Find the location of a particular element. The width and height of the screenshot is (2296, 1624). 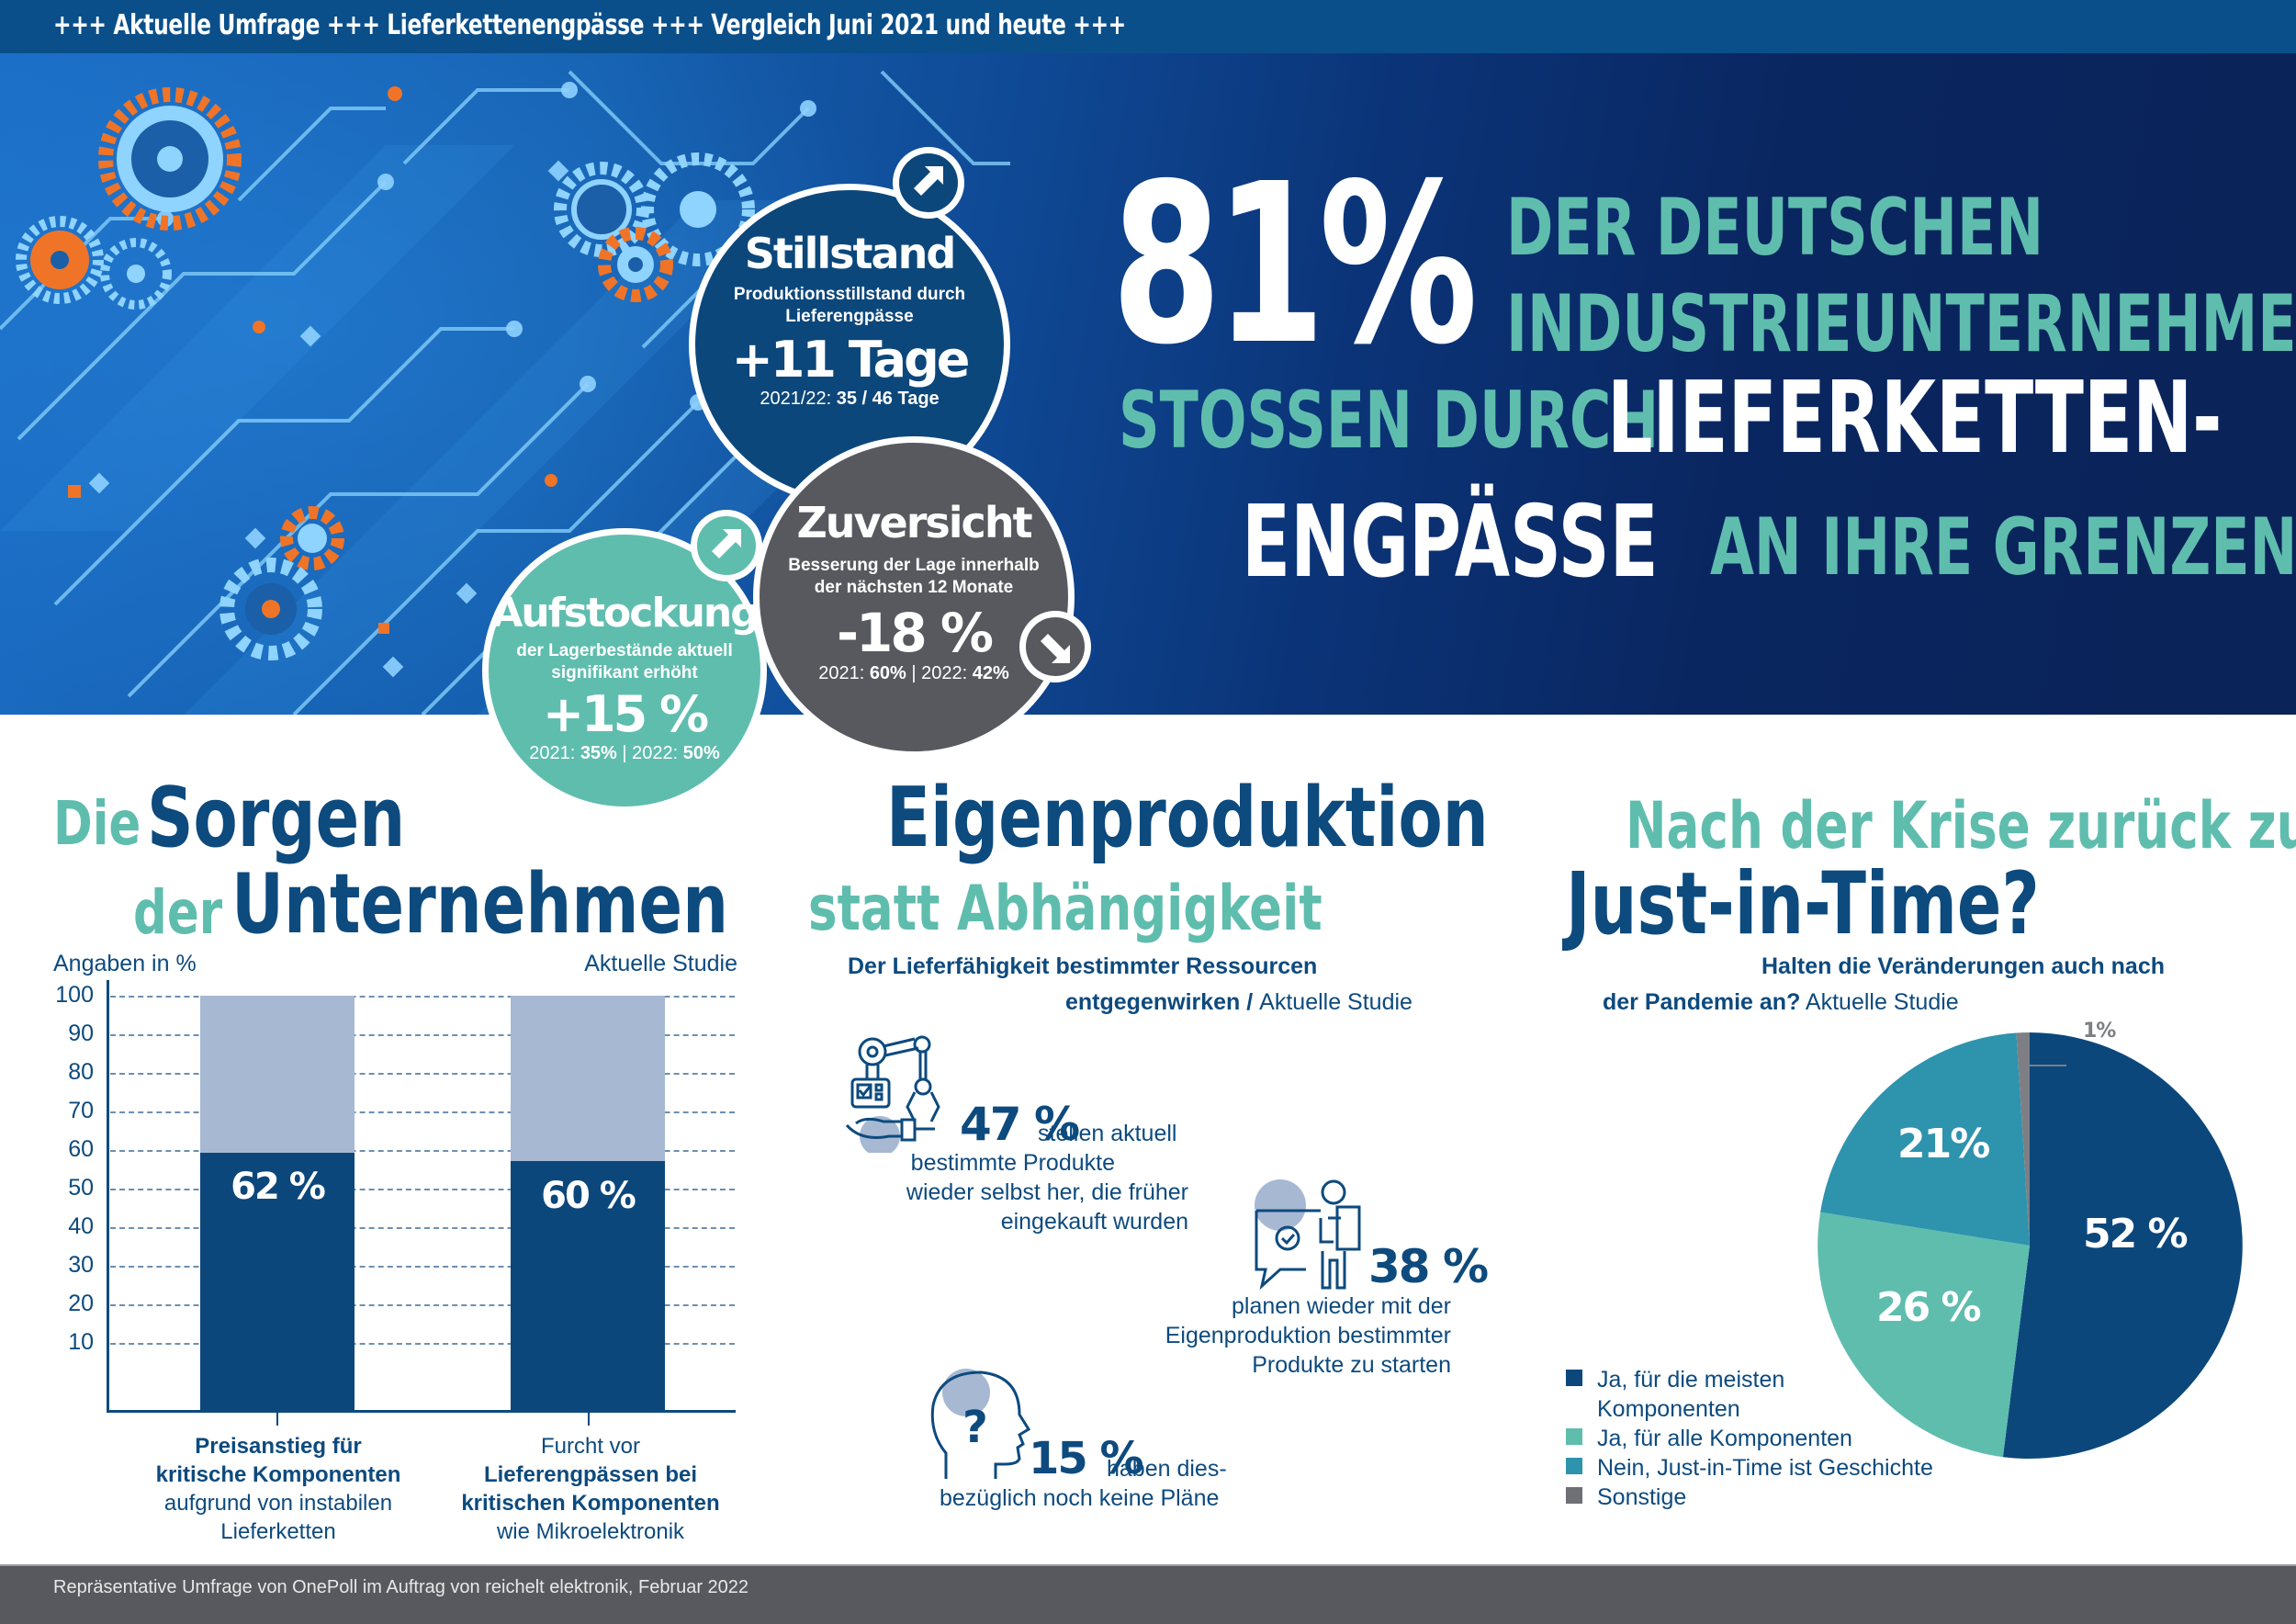

stat-38-text-3: Produkte zu starten is located at coordinates (1351, 1365).